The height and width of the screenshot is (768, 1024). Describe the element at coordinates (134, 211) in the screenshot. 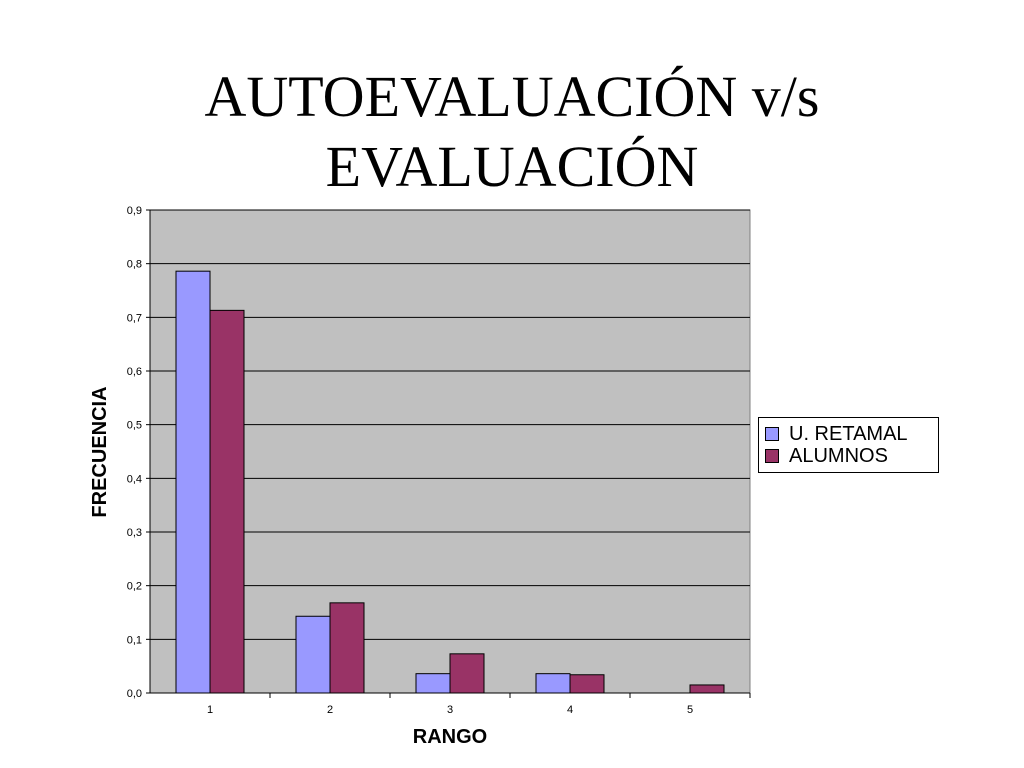

I see `y-tick-label: 0,9` at that location.